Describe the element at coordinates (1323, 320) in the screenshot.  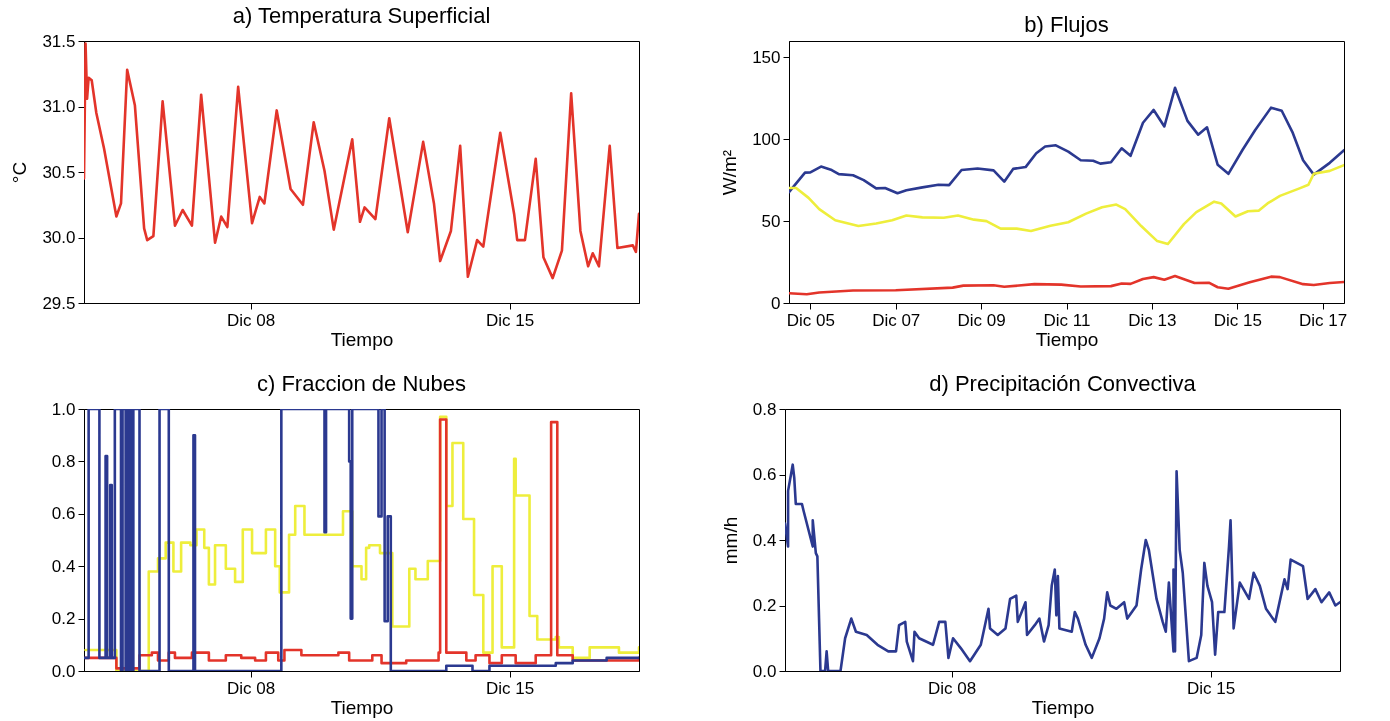
I see `x-tick-label: Dic 17` at that location.